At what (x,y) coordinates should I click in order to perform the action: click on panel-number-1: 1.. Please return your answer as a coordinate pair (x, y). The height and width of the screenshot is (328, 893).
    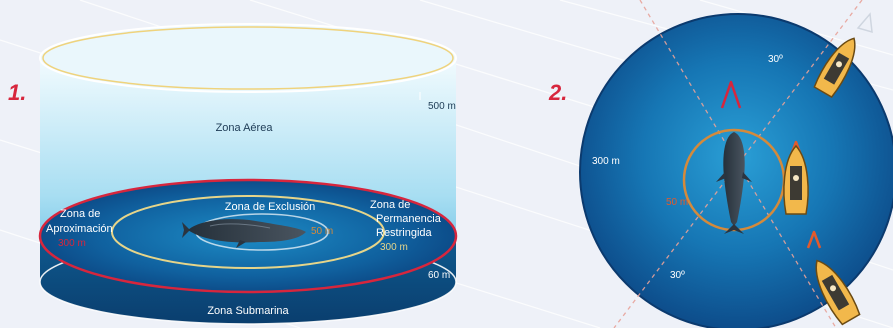
    Looking at the image, I should click on (17, 92).